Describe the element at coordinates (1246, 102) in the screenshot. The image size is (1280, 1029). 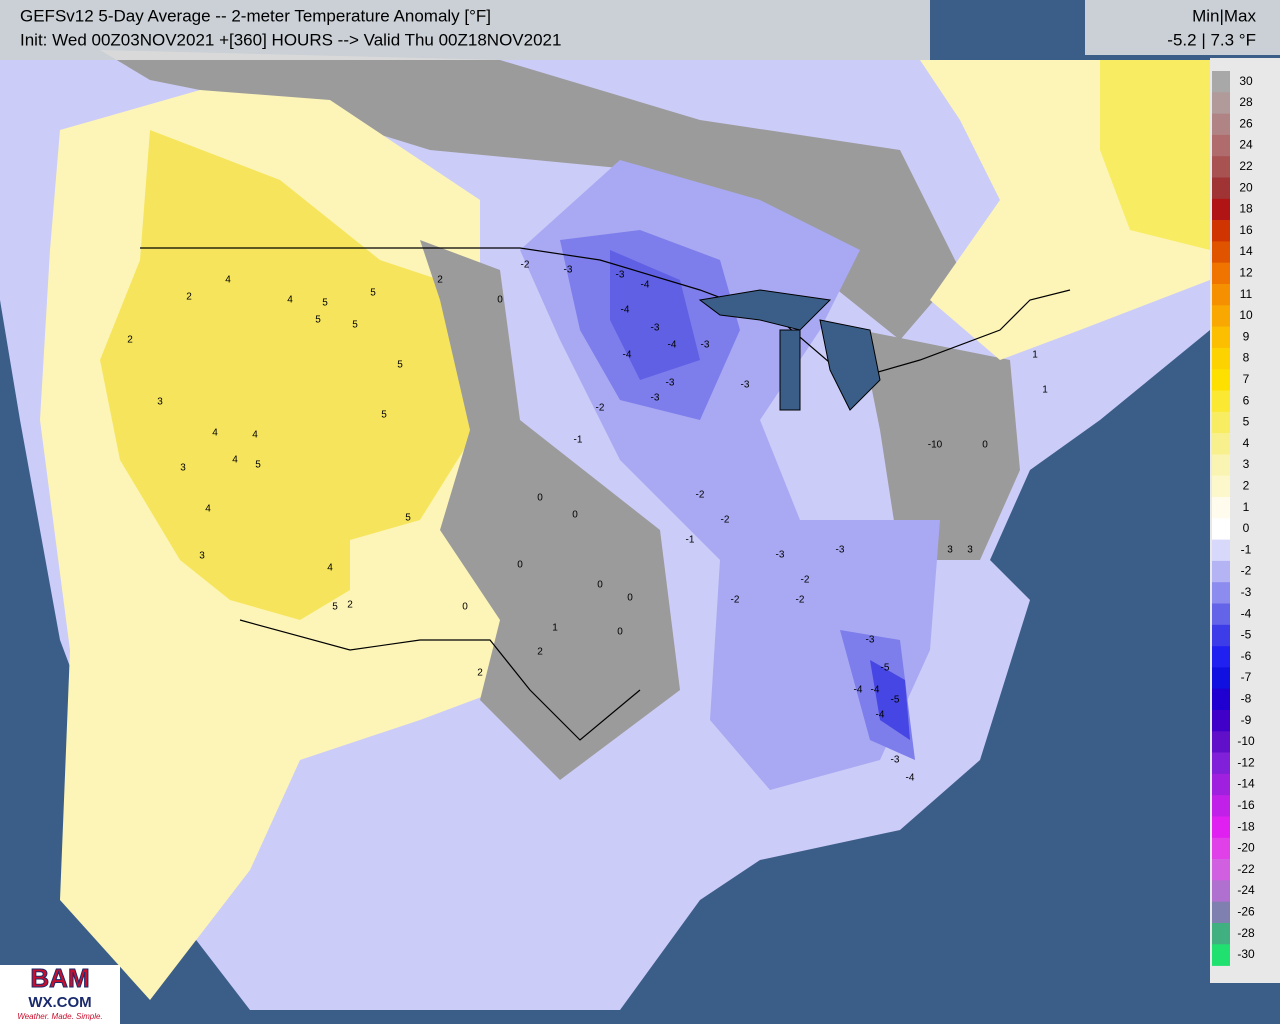
I see `colorbar-label: 28` at that location.